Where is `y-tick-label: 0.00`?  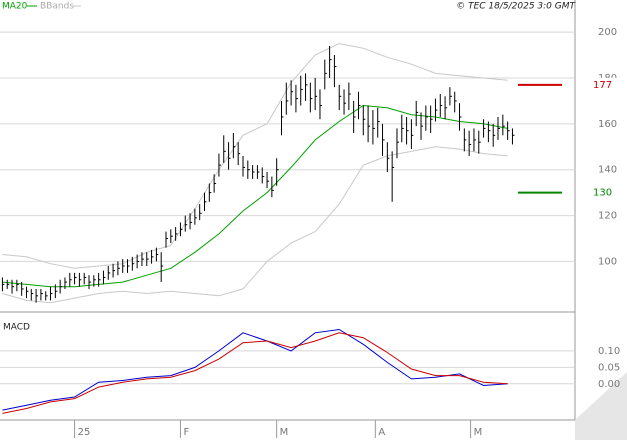
y-tick-label: 0.00 is located at coordinates (609, 384).